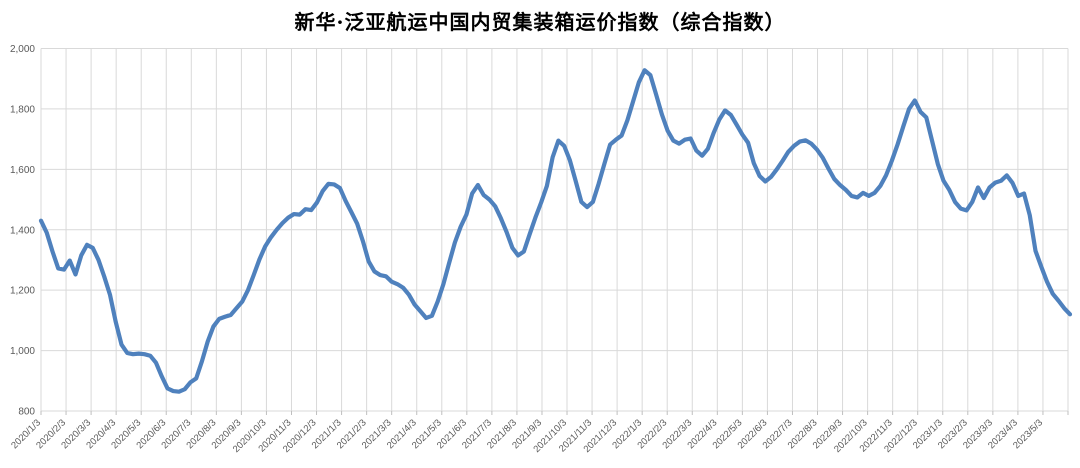 The image size is (1080, 468). What do you see at coordinates (22, 230) in the screenshot?
I see `y-tick-label: 1,400` at bounding box center [22, 230].